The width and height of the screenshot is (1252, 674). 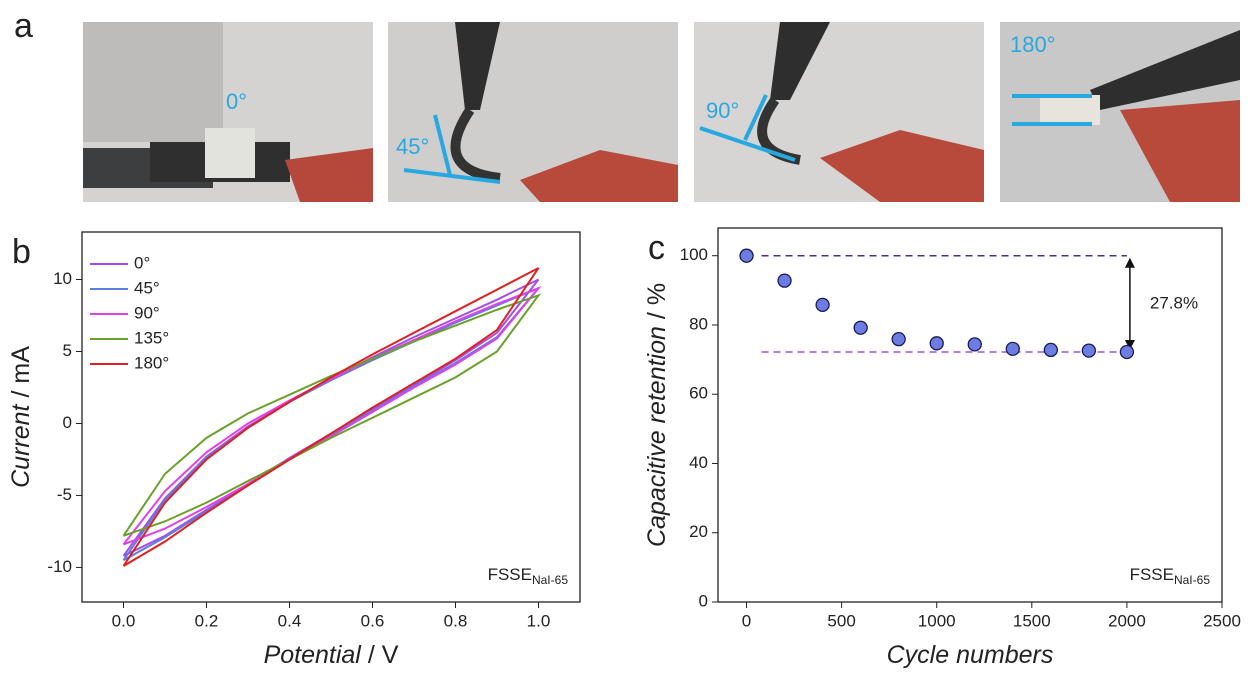 I want to click on x-tick-label: 0.4, so click(x=290, y=620).